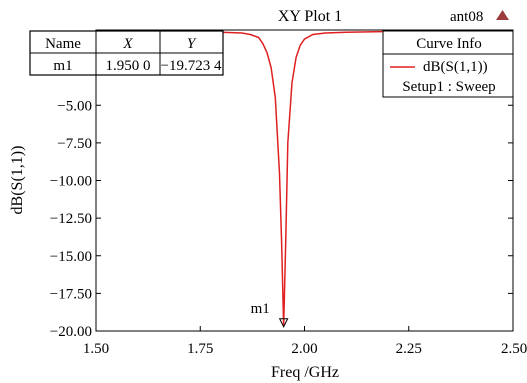 This screenshot has width=527, height=383. What do you see at coordinates (502, 15) in the screenshot?
I see `triangle-up-icon` at bounding box center [502, 15].